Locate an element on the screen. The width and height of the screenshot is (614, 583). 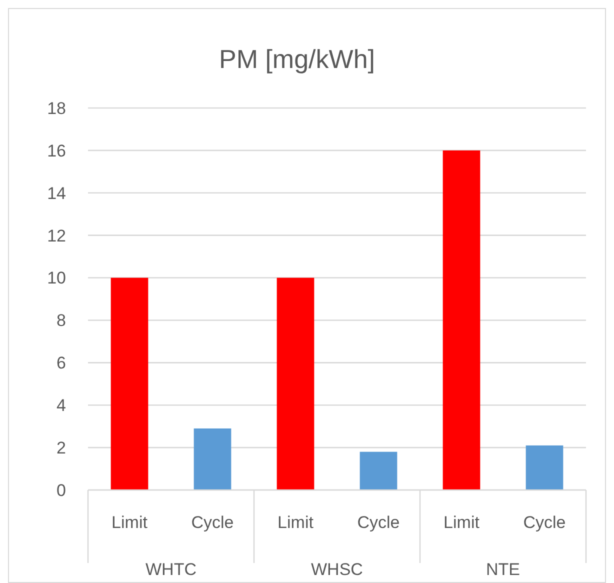
series-label: Limit is located at coordinates (130, 522).